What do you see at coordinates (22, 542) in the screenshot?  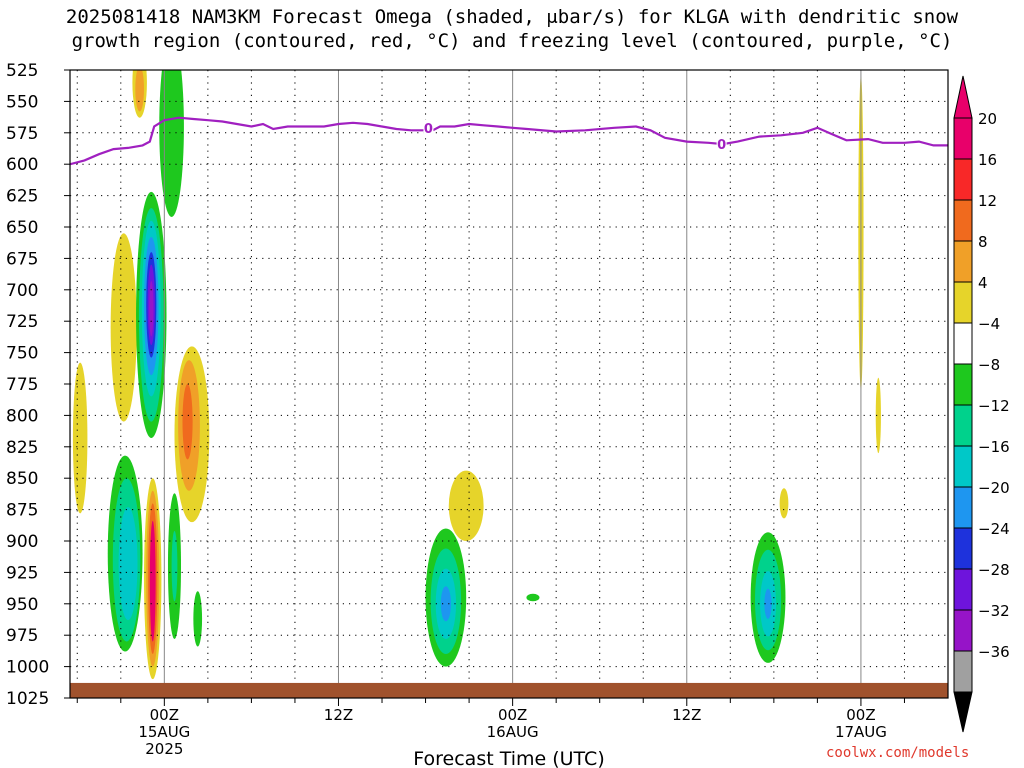 I see `y-tick-label: 900` at bounding box center [22, 542].